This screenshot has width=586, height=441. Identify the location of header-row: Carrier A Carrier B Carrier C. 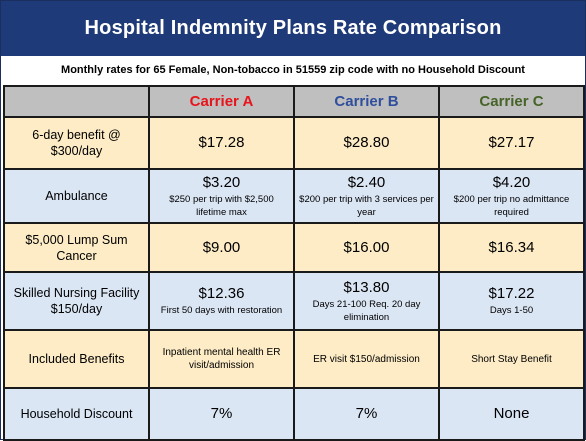
(294, 101).